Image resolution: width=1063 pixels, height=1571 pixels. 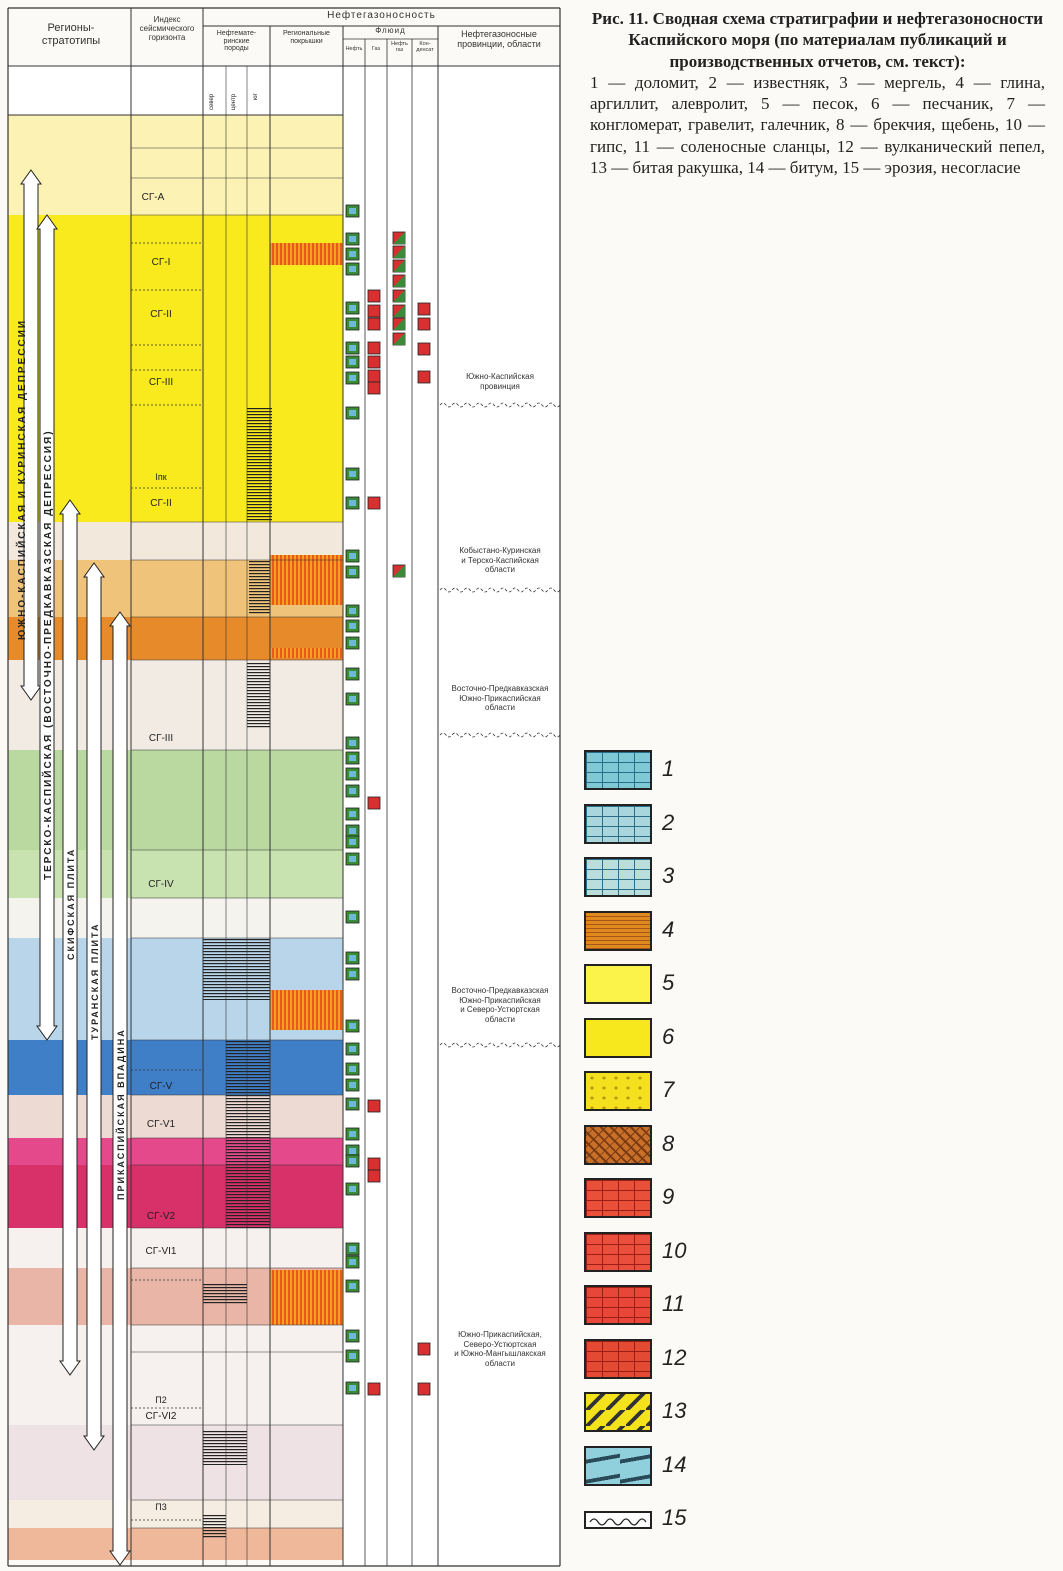 What do you see at coordinates (618, 930) in the screenshot?
I see `legend-swatch-clay` at bounding box center [618, 930].